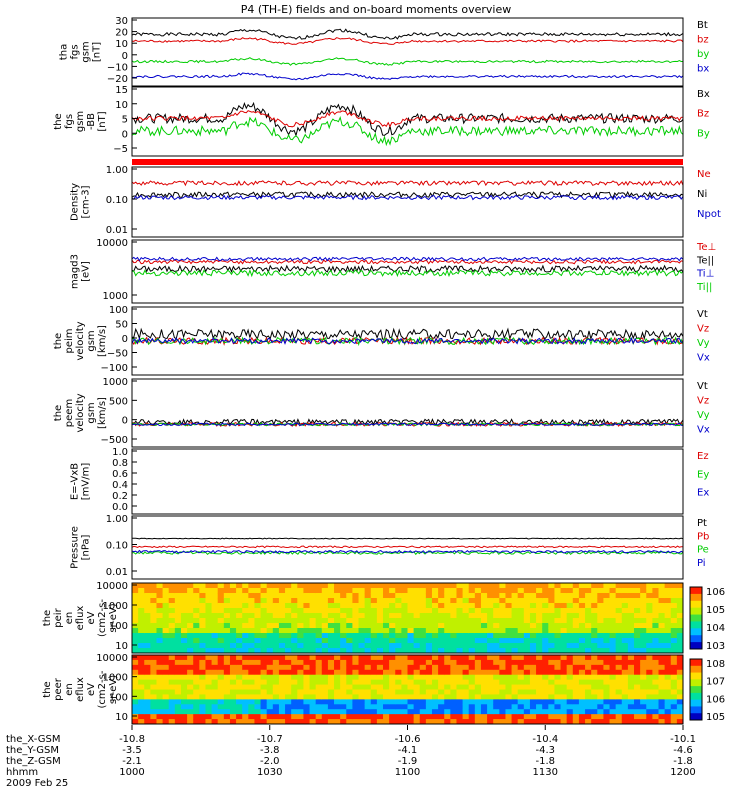 This screenshot has height=800, width=750. I want to click on footer-value: 1130, so click(545, 772).